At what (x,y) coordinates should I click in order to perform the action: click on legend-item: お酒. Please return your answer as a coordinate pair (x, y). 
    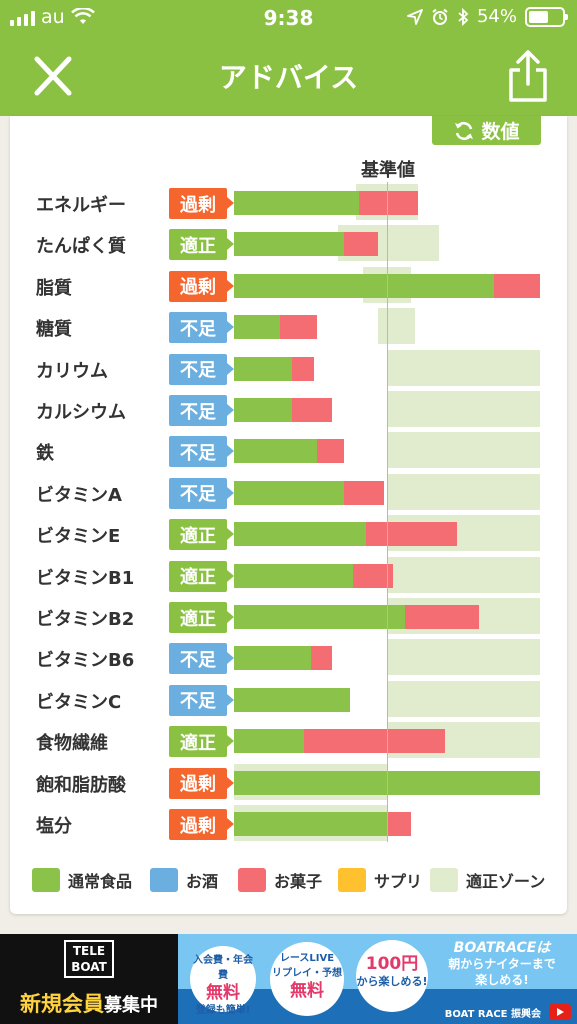
    Looking at the image, I should click on (184, 880).